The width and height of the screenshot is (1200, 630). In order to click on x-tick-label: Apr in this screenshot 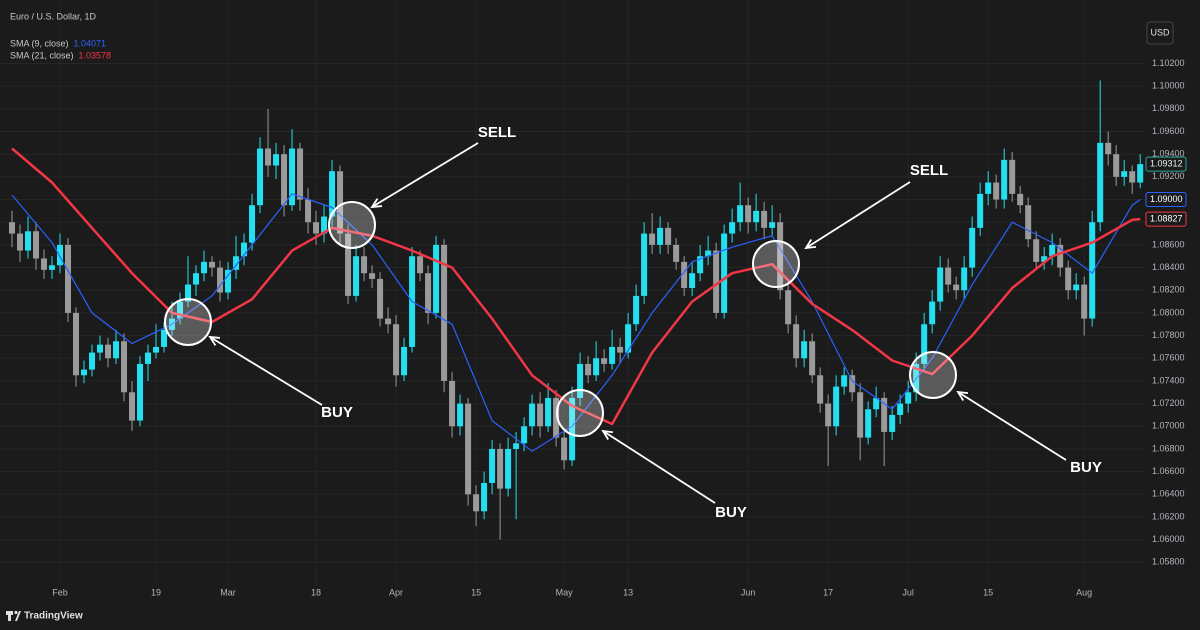, I will do `click(396, 592)`.